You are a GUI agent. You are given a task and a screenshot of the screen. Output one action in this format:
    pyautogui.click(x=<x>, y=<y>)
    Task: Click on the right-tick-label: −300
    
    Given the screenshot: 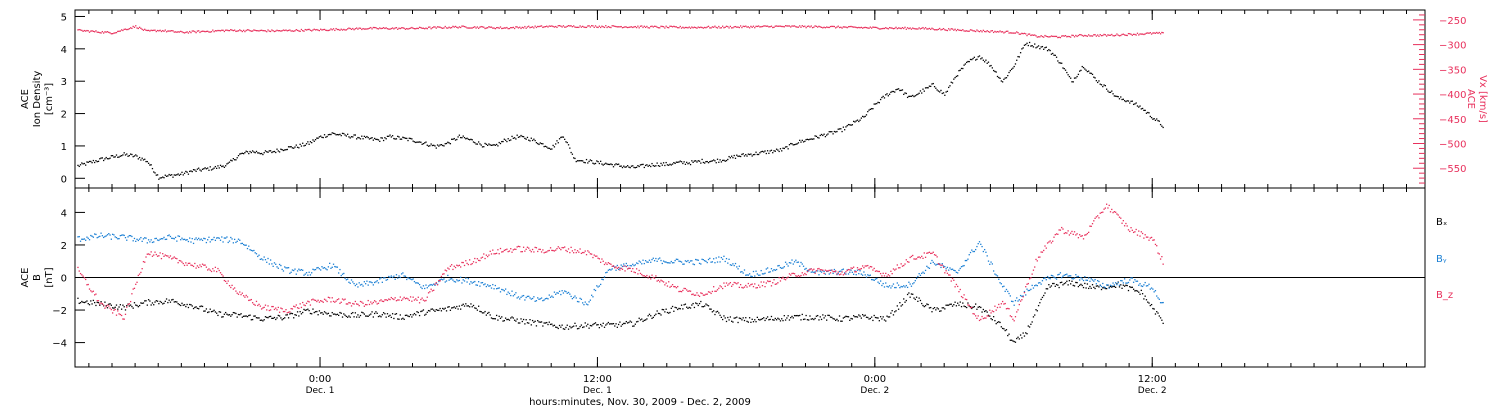 What is the action you would take?
    pyautogui.click(x=1452, y=46)
    